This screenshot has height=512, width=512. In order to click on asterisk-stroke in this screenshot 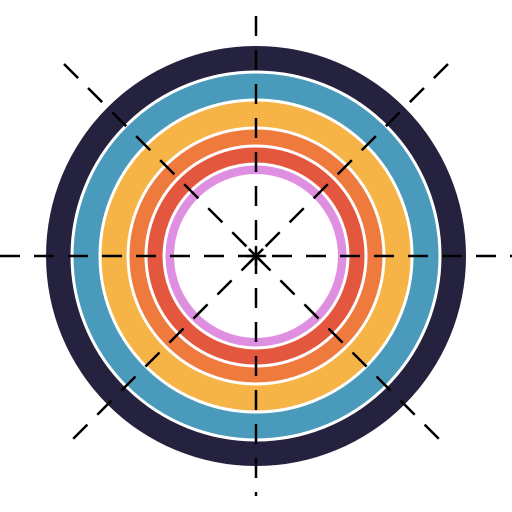, I will do `click(256, 256)`.